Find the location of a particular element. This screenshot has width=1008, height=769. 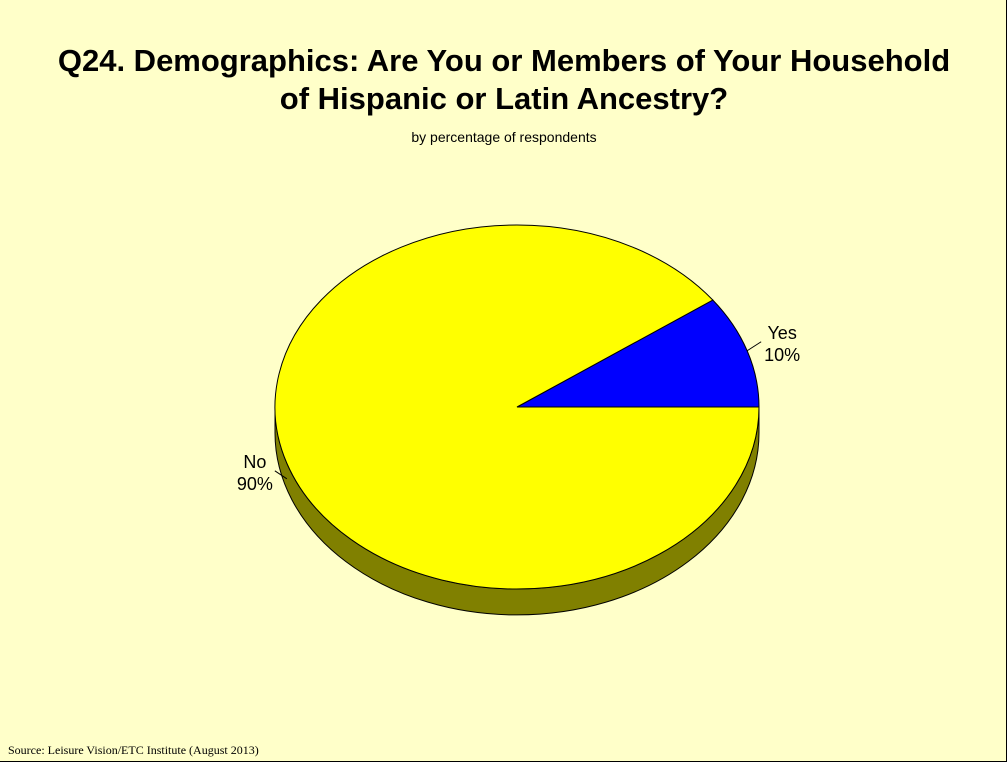

leader-line-no is located at coordinates (281, 475).